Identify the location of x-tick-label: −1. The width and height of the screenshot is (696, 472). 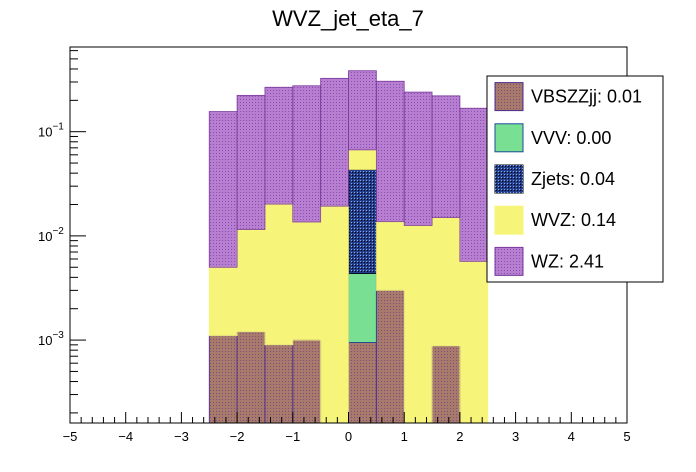
(292, 436).